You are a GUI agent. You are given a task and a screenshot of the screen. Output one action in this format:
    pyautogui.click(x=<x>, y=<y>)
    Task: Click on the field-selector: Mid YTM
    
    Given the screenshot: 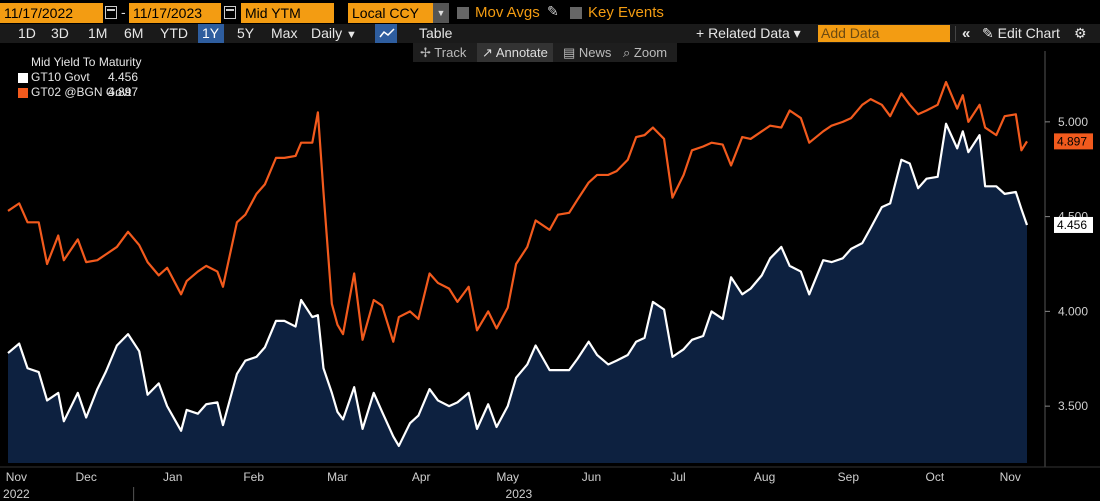 What is the action you would take?
    pyautogui.click(x=287, y=13)
    